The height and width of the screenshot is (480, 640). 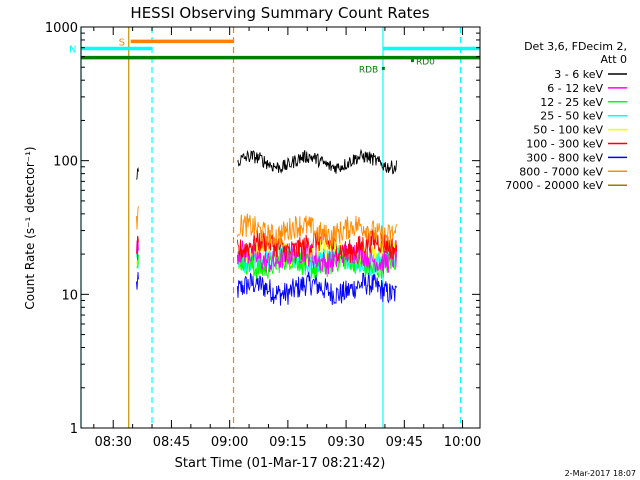 What do you see at coordinates (65, 162) in the screenshot?
I see `y-tick-label-2: 100` at bounding box center [65, 162].